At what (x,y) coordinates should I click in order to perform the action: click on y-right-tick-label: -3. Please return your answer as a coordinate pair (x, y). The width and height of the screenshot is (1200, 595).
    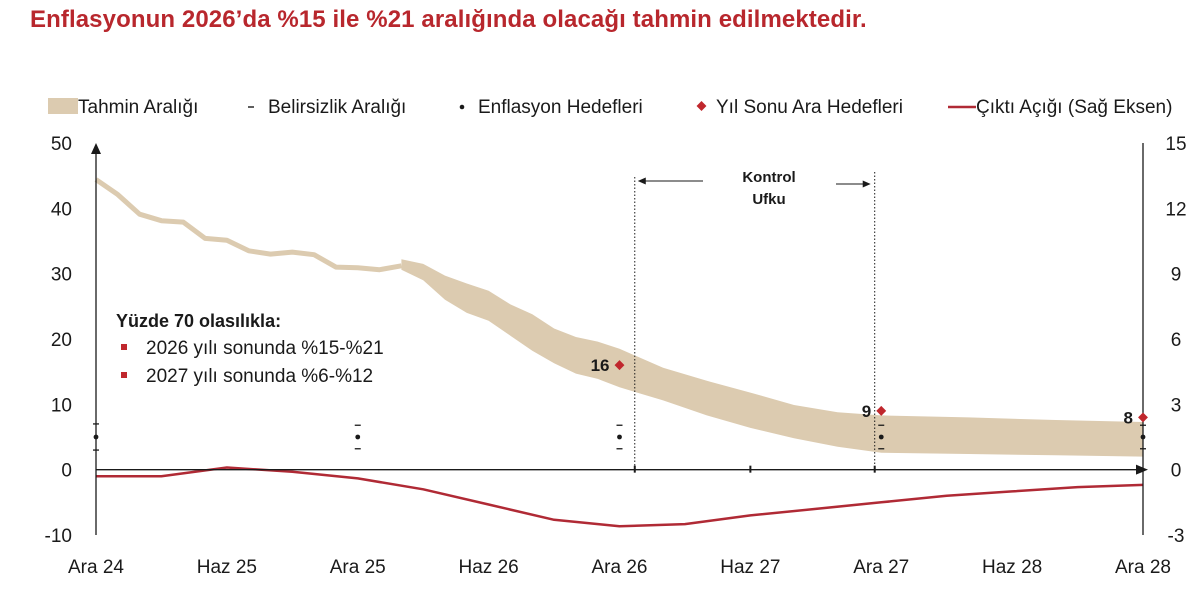
    Looking at the image, I should click on (1176, 536).